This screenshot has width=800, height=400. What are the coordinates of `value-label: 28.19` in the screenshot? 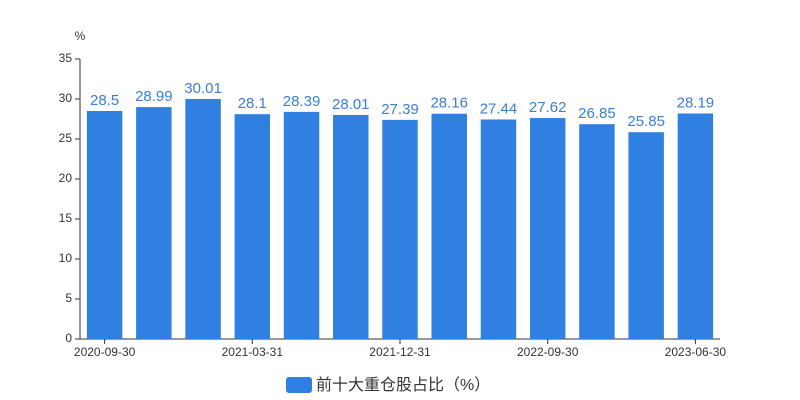 It's located at (696, 102).